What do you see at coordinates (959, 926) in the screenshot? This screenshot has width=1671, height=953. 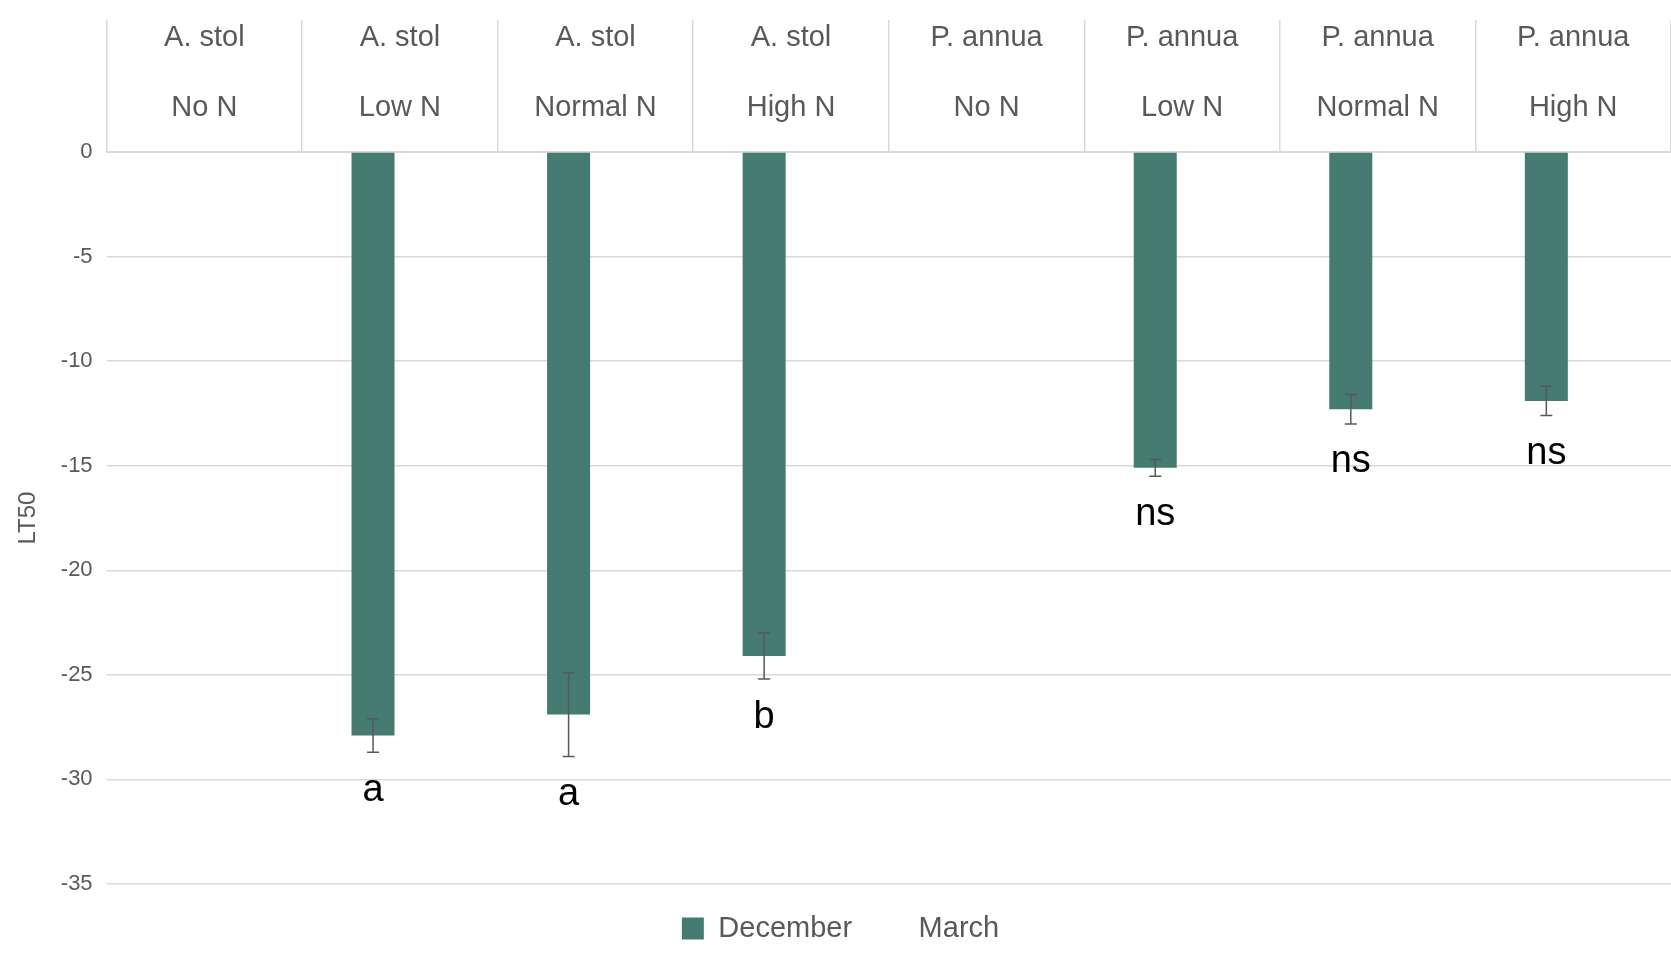 I see `text: March` at bounding box center [959, 926].